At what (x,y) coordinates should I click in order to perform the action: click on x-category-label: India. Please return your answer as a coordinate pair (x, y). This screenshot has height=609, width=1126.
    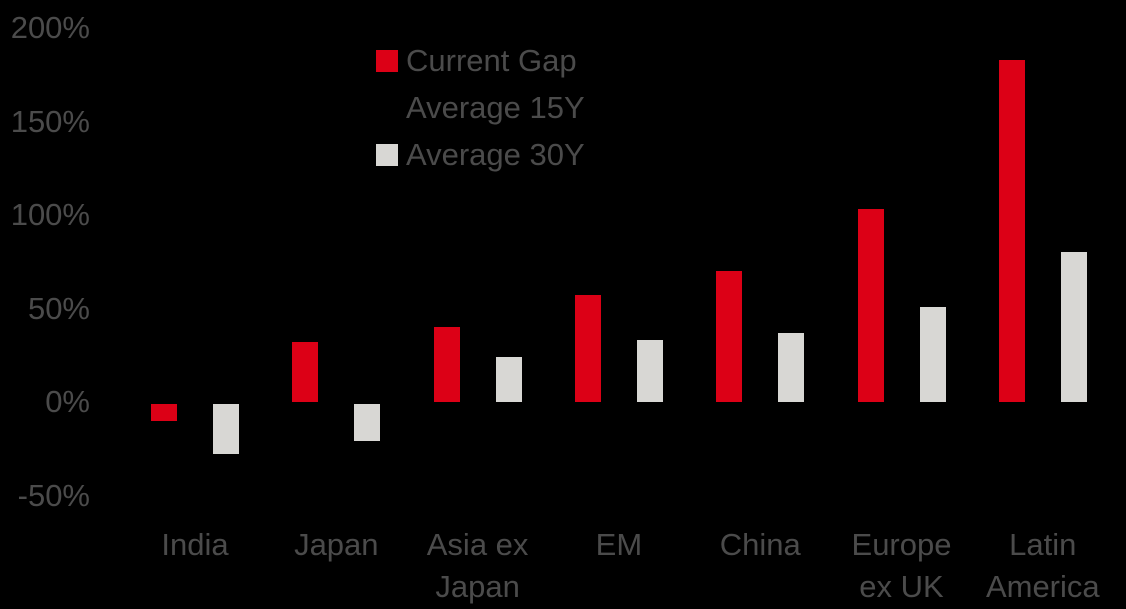
    Looking at the image, I should click on (195, 544).